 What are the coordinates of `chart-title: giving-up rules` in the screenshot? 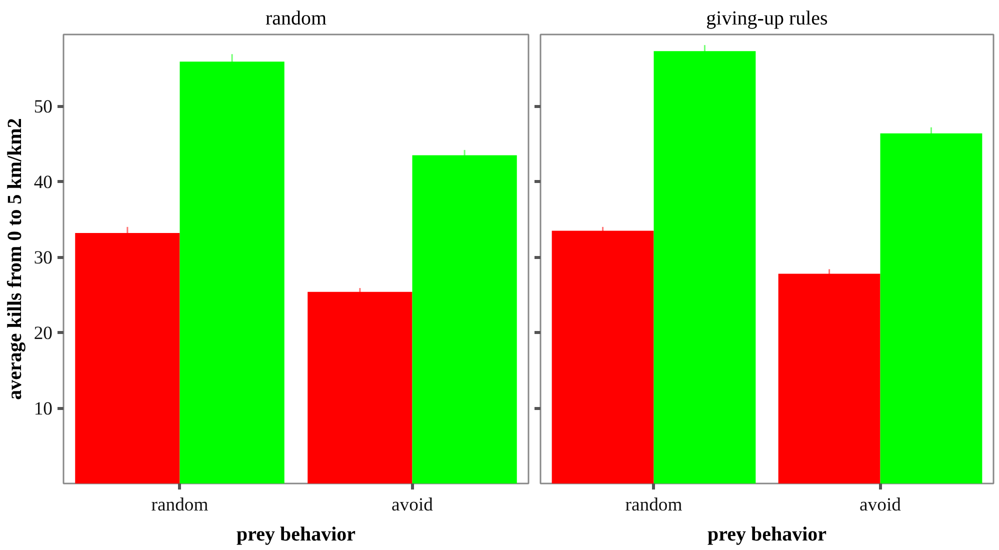 It's located at (767, 19).